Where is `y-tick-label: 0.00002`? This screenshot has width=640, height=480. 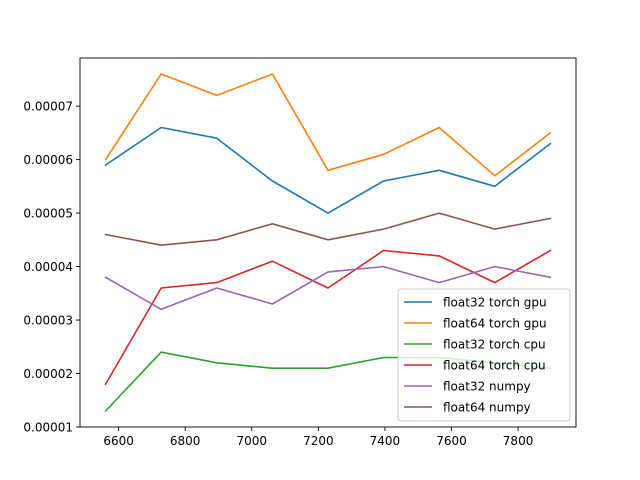
y-tick-label: 0.00002 is located at coordinates (48, 374).